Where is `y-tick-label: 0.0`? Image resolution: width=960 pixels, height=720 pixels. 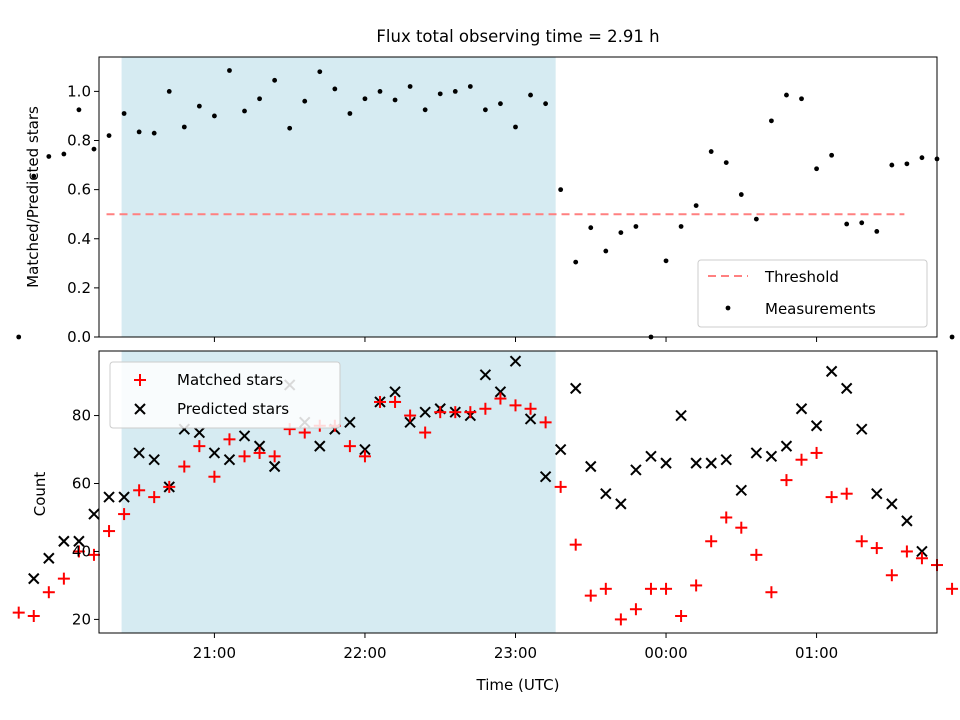 y-tick-label: 0.0 is located at coordinates (79, 337).